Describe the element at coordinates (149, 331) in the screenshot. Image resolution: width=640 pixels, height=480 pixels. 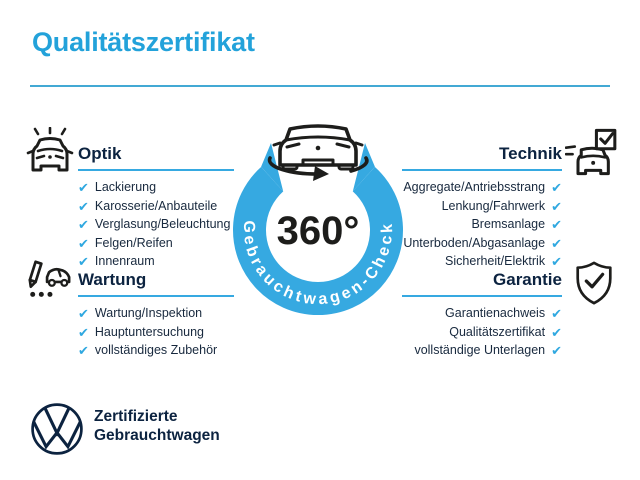
I see `item-label: Hauptuntersuchung` at that location.